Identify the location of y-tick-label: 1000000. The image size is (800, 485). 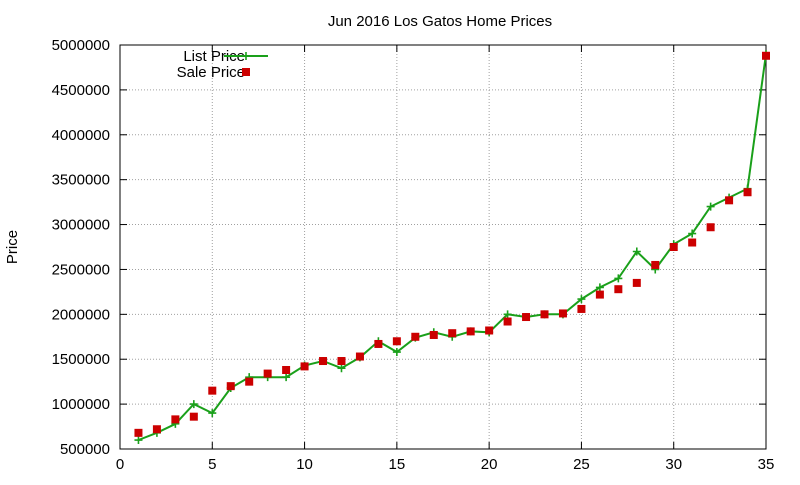
(81, 404).